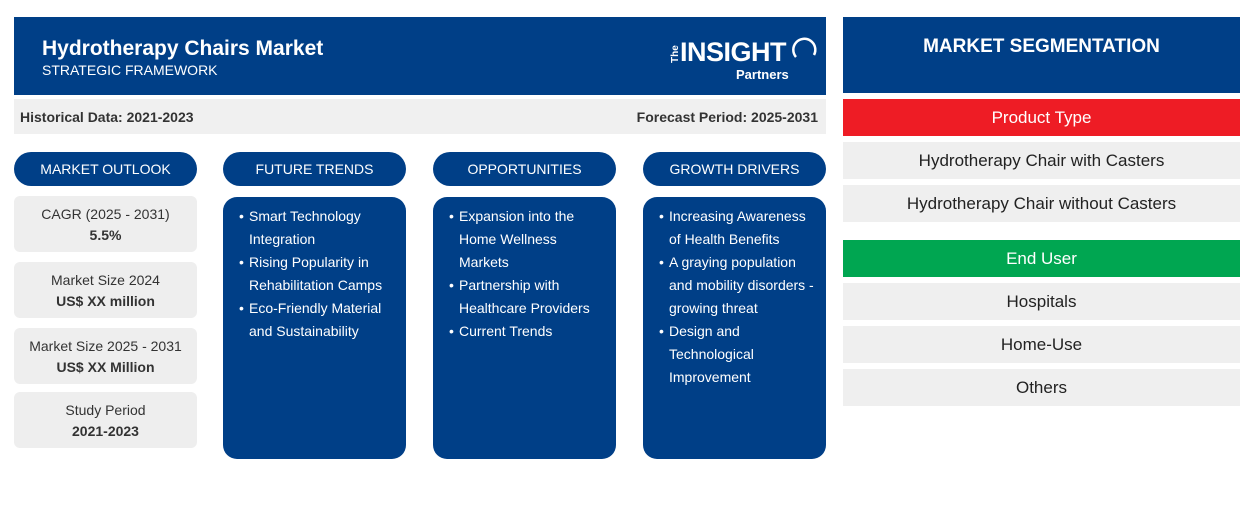 The image size is (1254, 530). I want to click on market-outlook-heading: MARKET OUTLOOK, so click(105, 169).